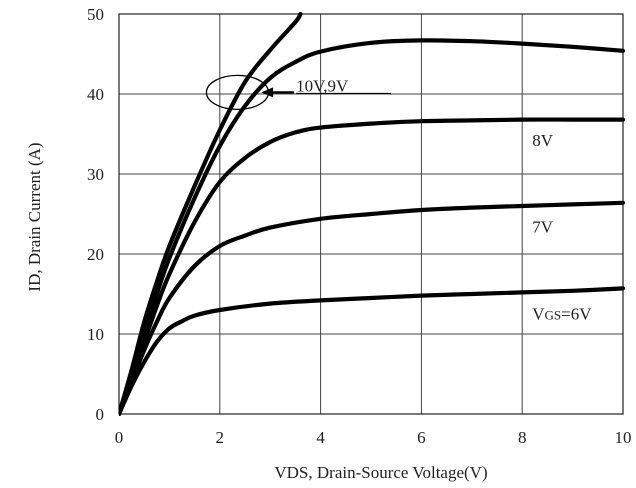 Image resolution: width=636 pixels, height=488 pixels. Describe the element at coordinates (623, 437) in the screenshot. I see `x-tick-label-10: 10` at that location.